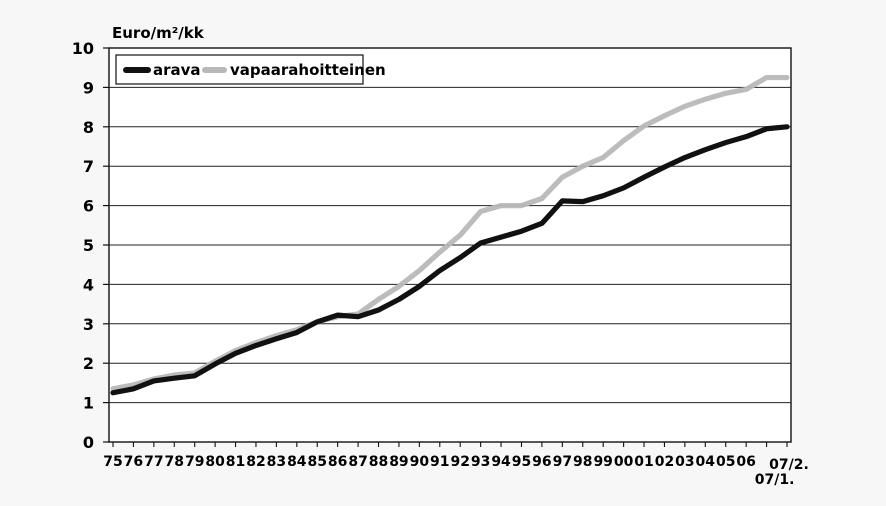 The image size is (886, 506). Describe the element at coordinates (88, 127) in the screenshot. I see `y-tick-label: 8` at that location.